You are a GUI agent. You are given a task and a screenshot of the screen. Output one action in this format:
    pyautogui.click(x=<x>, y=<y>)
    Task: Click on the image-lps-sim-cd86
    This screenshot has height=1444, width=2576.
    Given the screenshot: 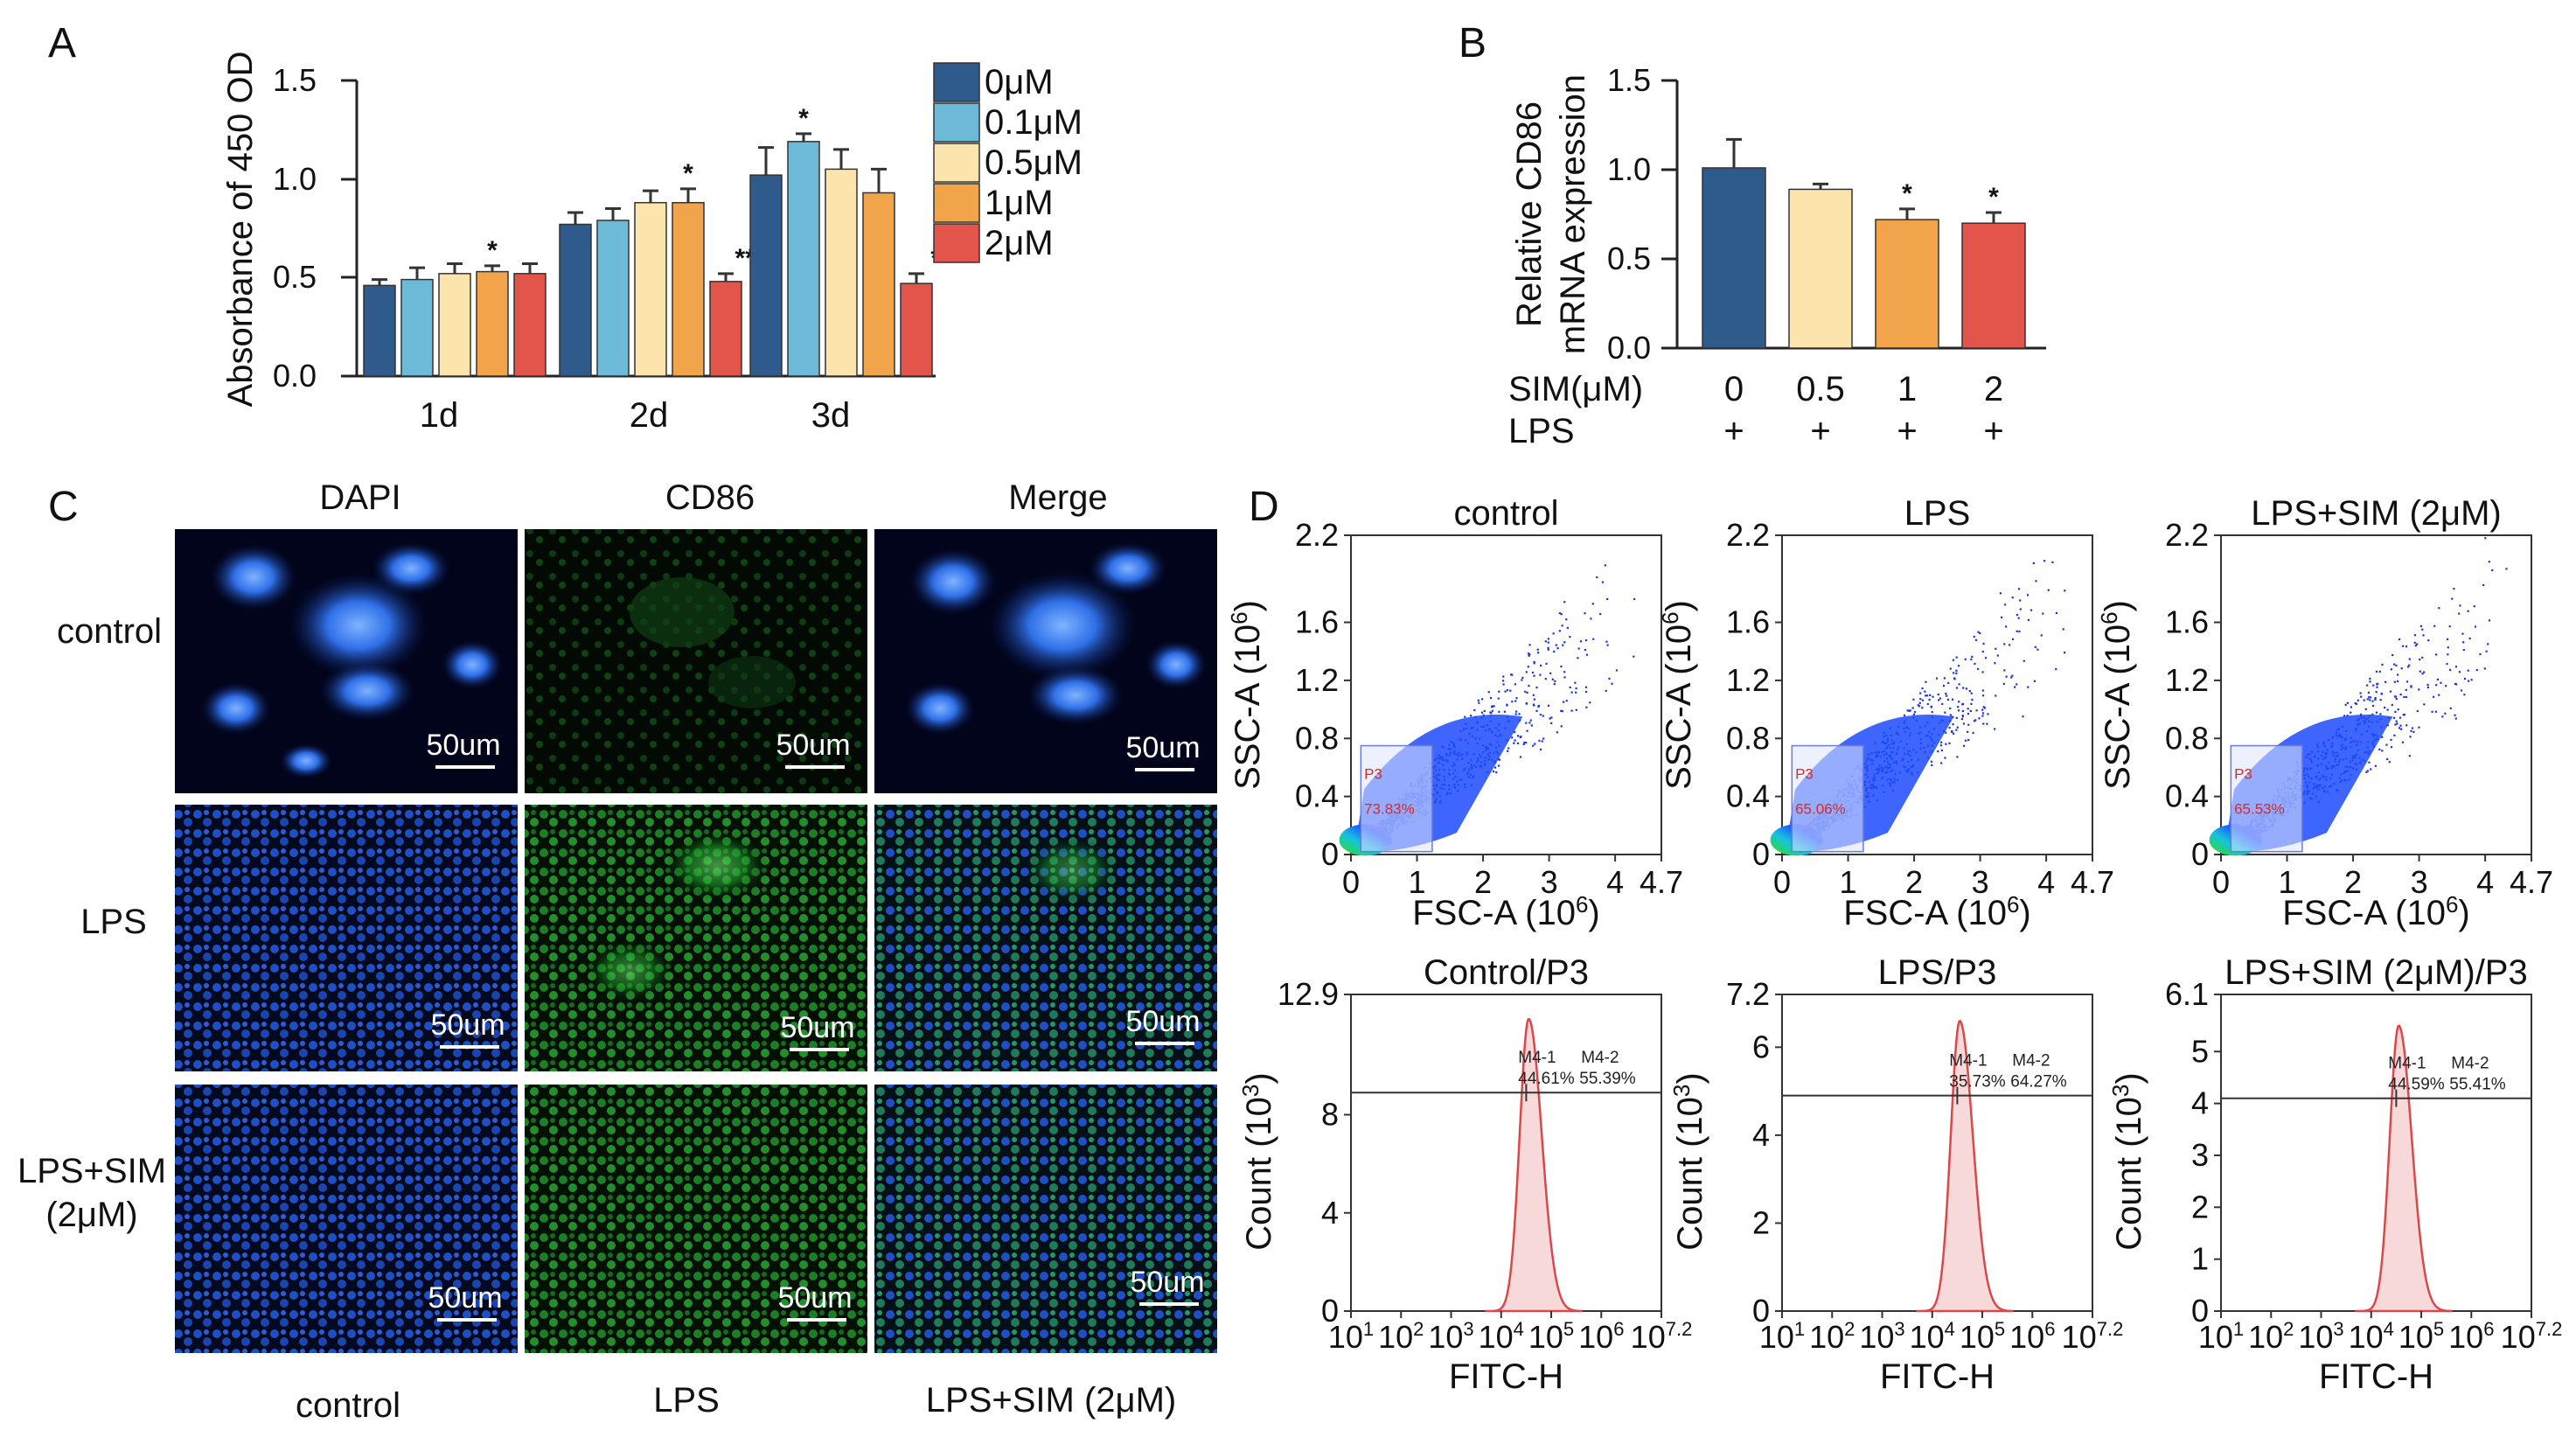 What is the action you would take?
    pyautogui.click(x=696, y=1219)
    